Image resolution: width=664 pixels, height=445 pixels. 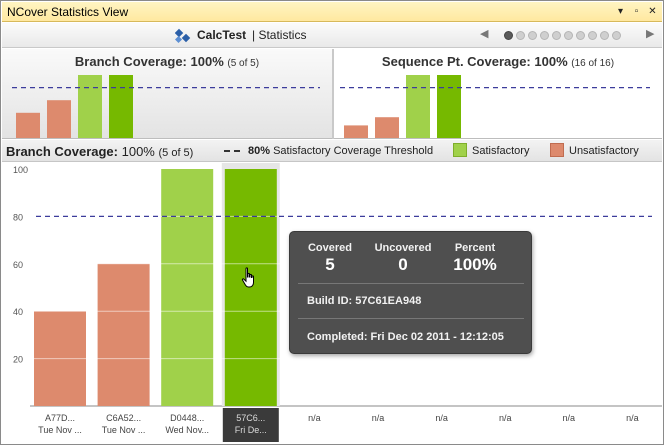 What do you see at coordinates (330, 248) in the screenshot?
I see `covered-label: Covered` at bounding box center [330, 248].